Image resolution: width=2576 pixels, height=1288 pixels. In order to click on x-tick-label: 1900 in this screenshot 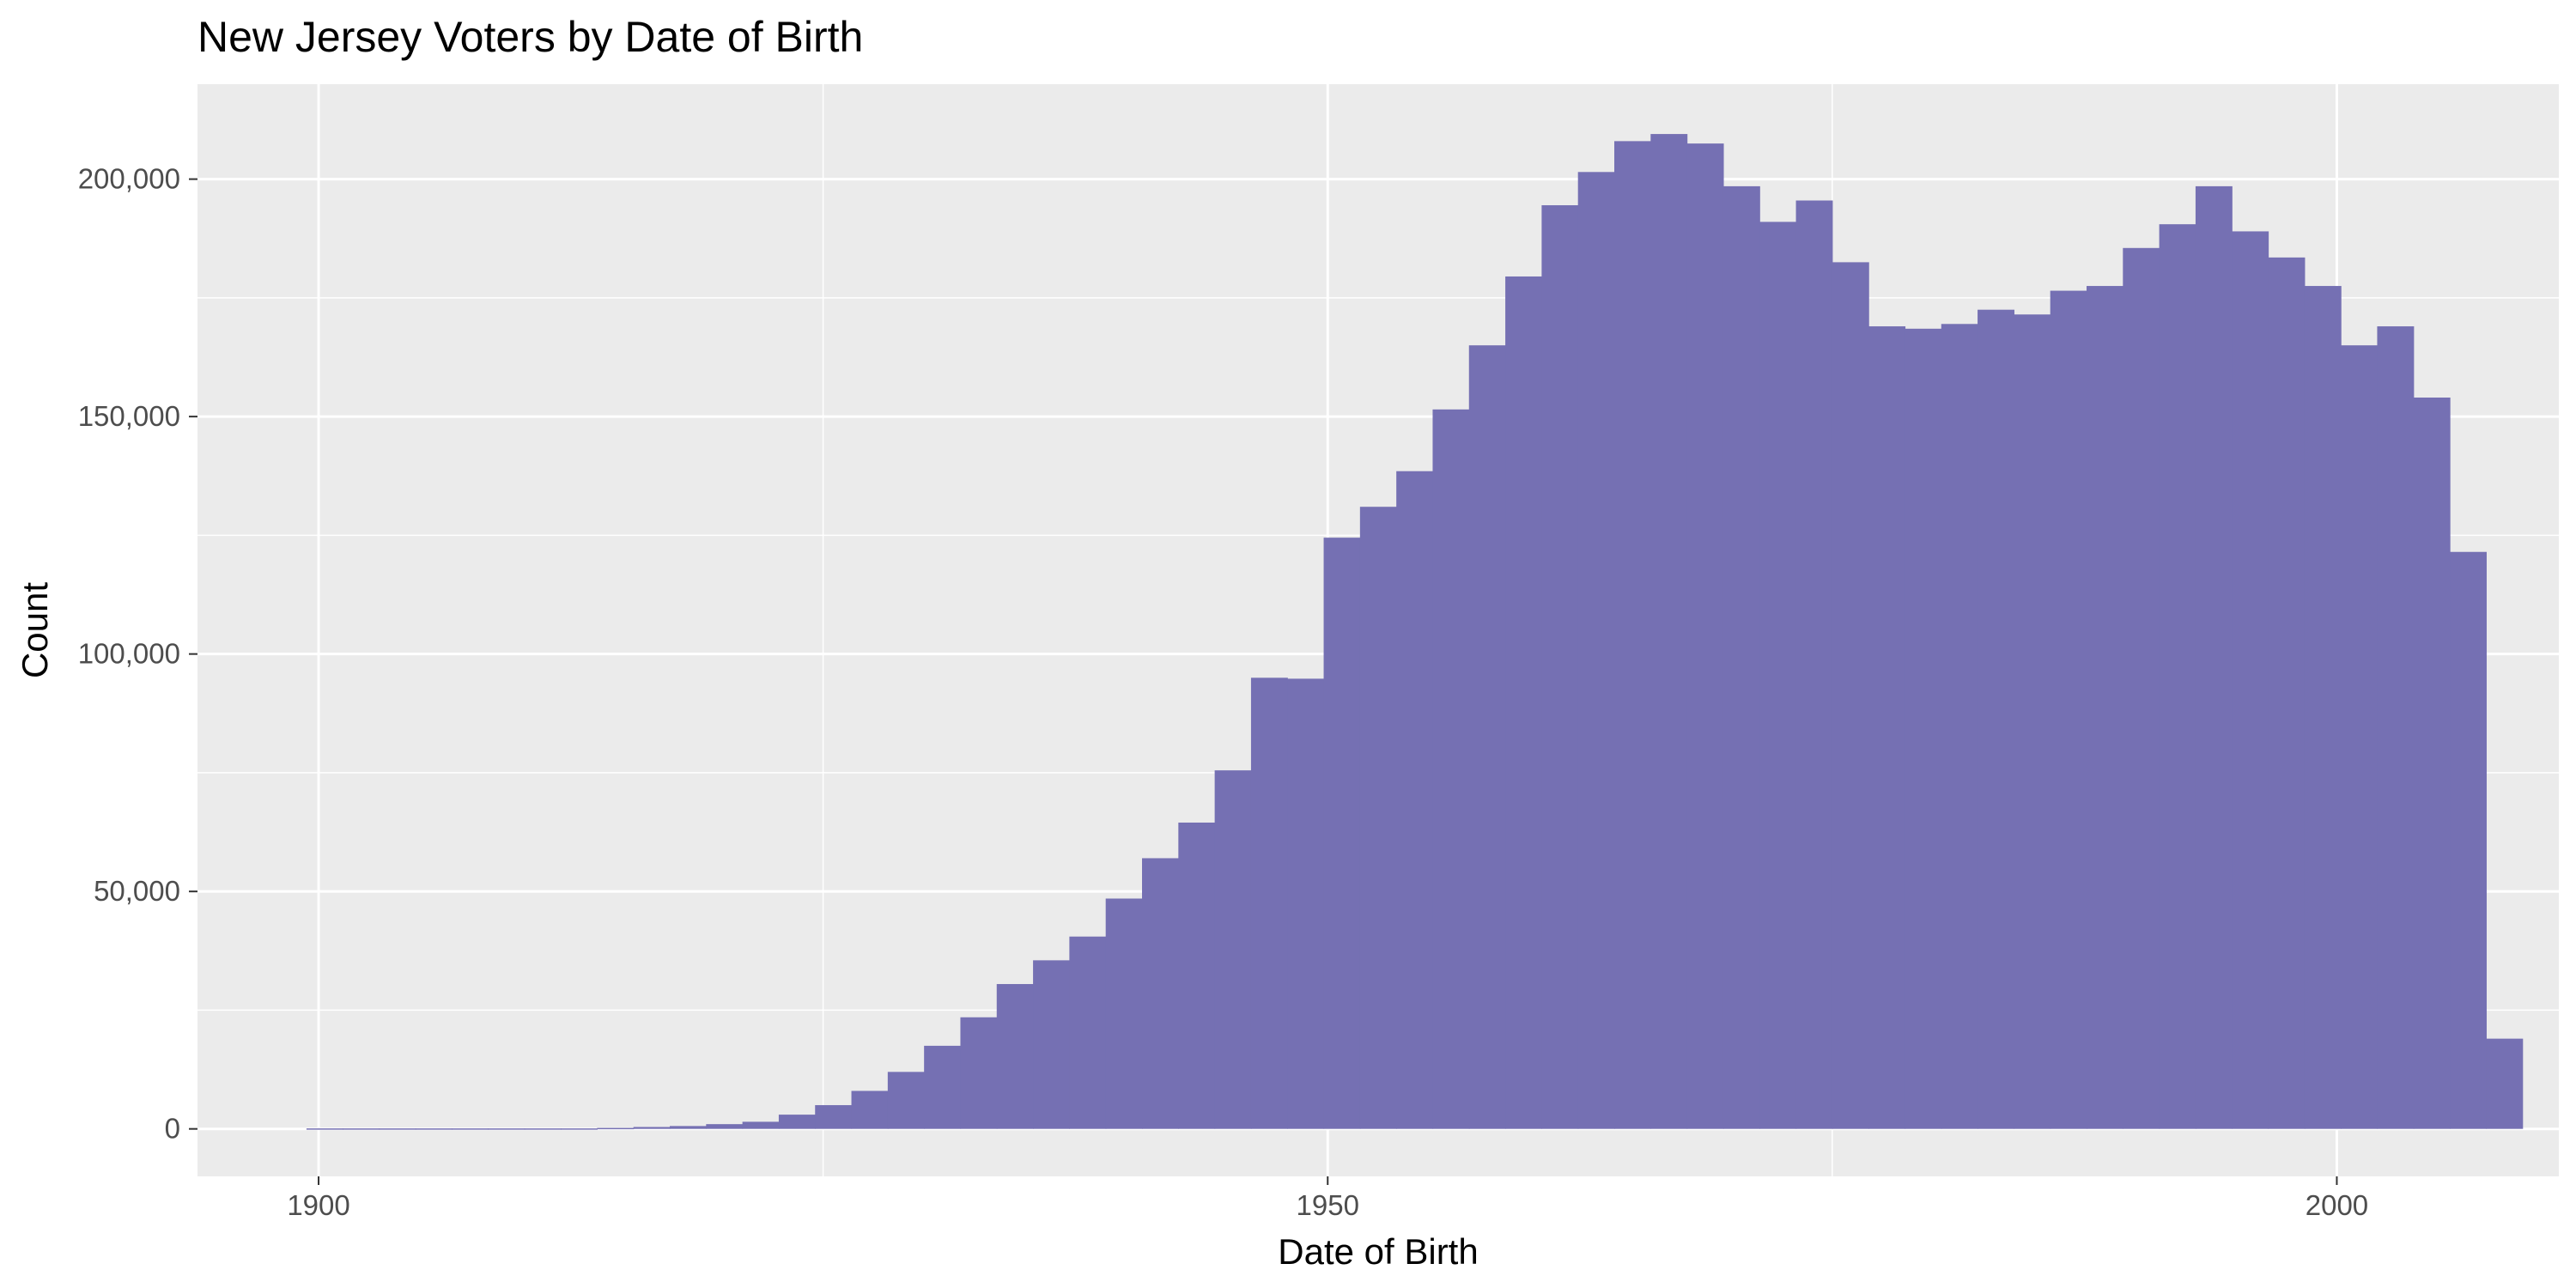, I will do `click(318, 1205)`.